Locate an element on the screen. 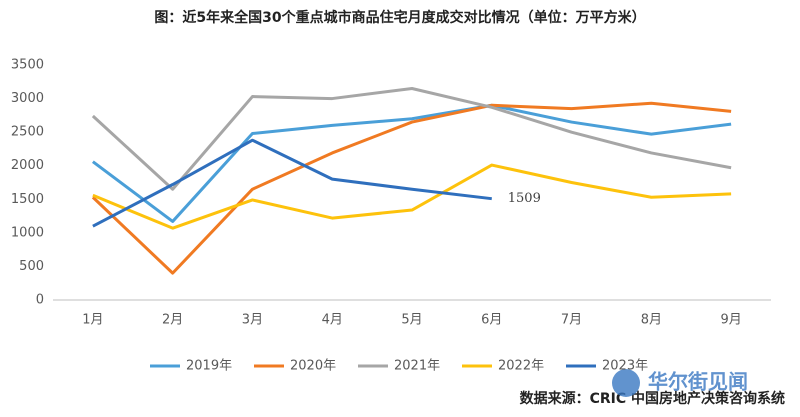 The width and height of the screenshot is (800, 417). watermark: 华尔街见闻 is located at coordinates (698, 382).